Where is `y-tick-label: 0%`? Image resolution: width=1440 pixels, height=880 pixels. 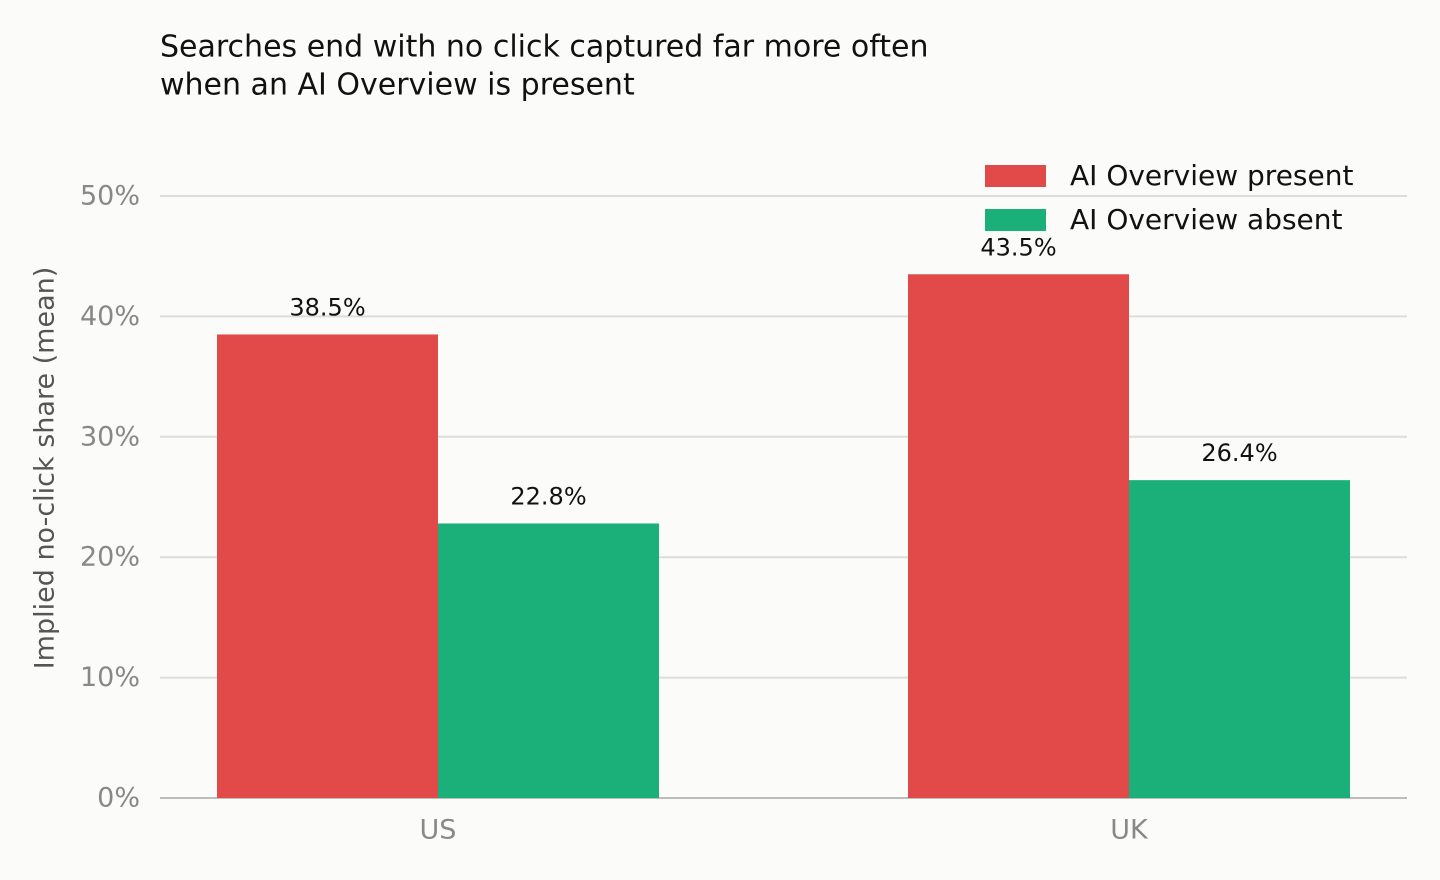 y-tick-label: 0% is located at coordinates (118, 798).